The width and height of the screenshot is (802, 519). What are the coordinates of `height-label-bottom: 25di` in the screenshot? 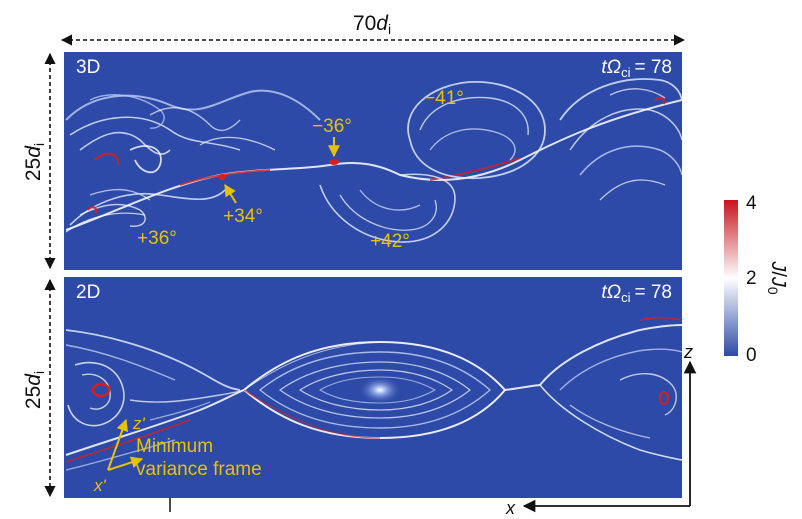 It's located at (34, 390).